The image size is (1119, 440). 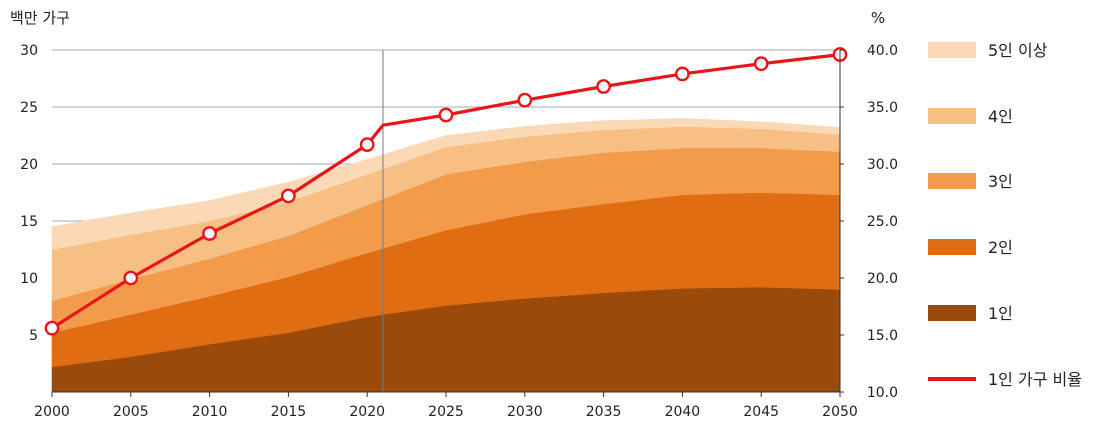 What do you see at coordinates (525, 412) in the screenshot?
I see `x-tick-label: 2030` at bounding box center [525, 412].